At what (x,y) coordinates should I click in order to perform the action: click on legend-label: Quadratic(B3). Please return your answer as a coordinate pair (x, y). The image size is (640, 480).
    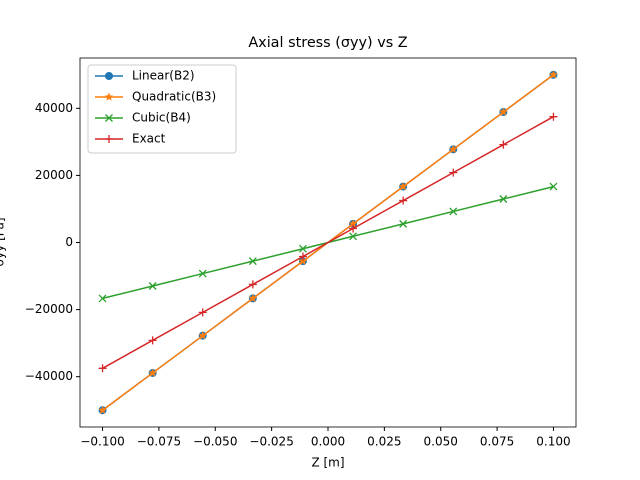
    Looking at the image, I should click on (174, 97).